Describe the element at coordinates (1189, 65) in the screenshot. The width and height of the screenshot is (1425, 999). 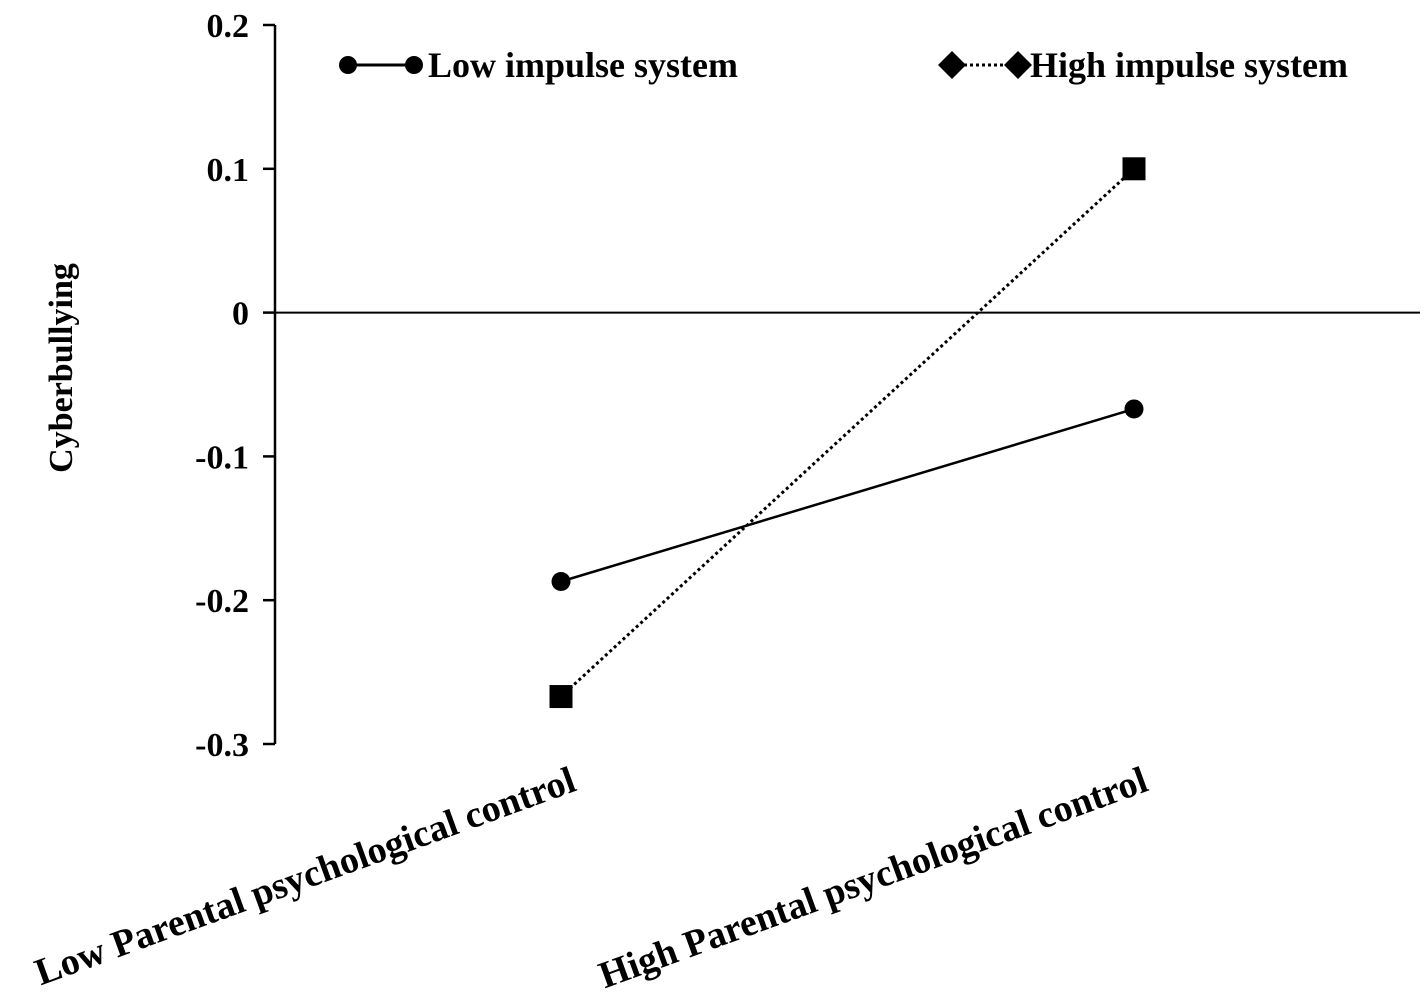
I see `legend-label-high-impulse: High impulse system` at that location.